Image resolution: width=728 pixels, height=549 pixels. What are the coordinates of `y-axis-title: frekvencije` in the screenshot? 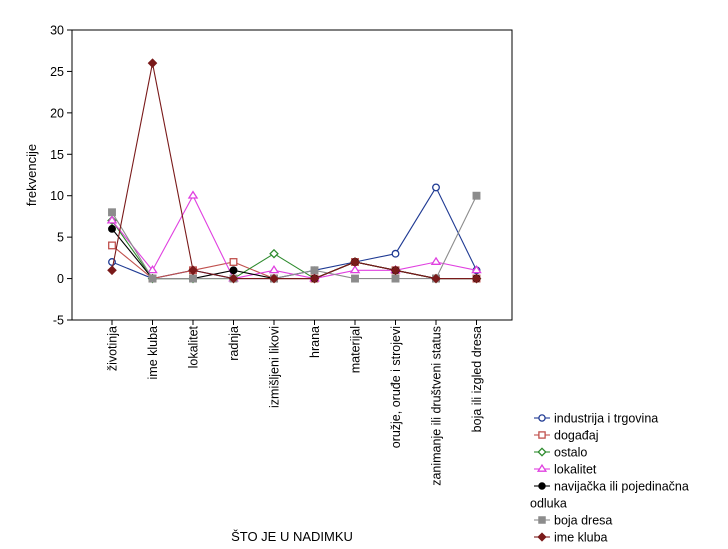 It's located at (31, 175).